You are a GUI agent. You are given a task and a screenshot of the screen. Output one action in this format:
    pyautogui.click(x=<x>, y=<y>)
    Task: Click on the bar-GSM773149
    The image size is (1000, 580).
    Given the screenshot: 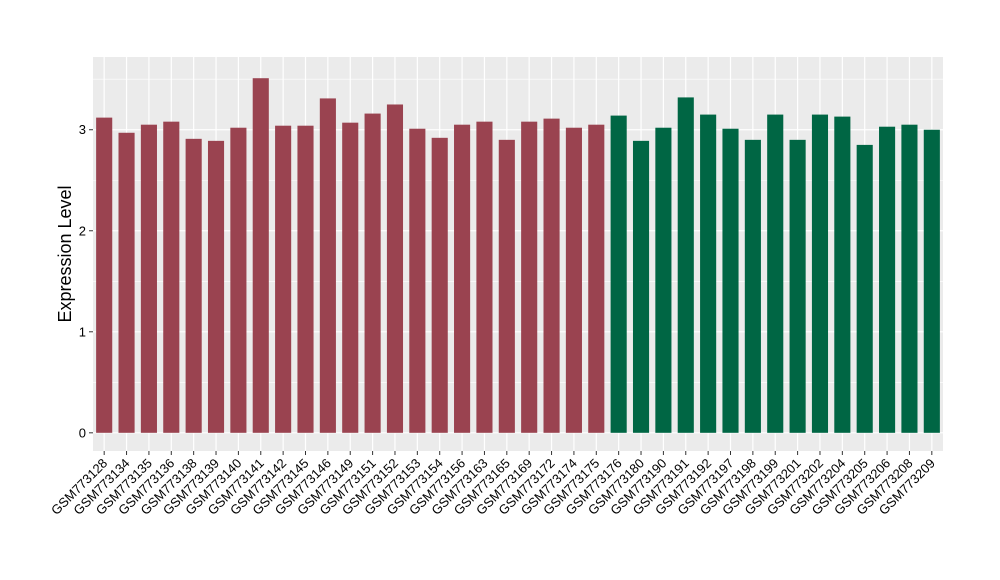 What is the action you would take?
    pyautogui.click(x=350, y=277)
    